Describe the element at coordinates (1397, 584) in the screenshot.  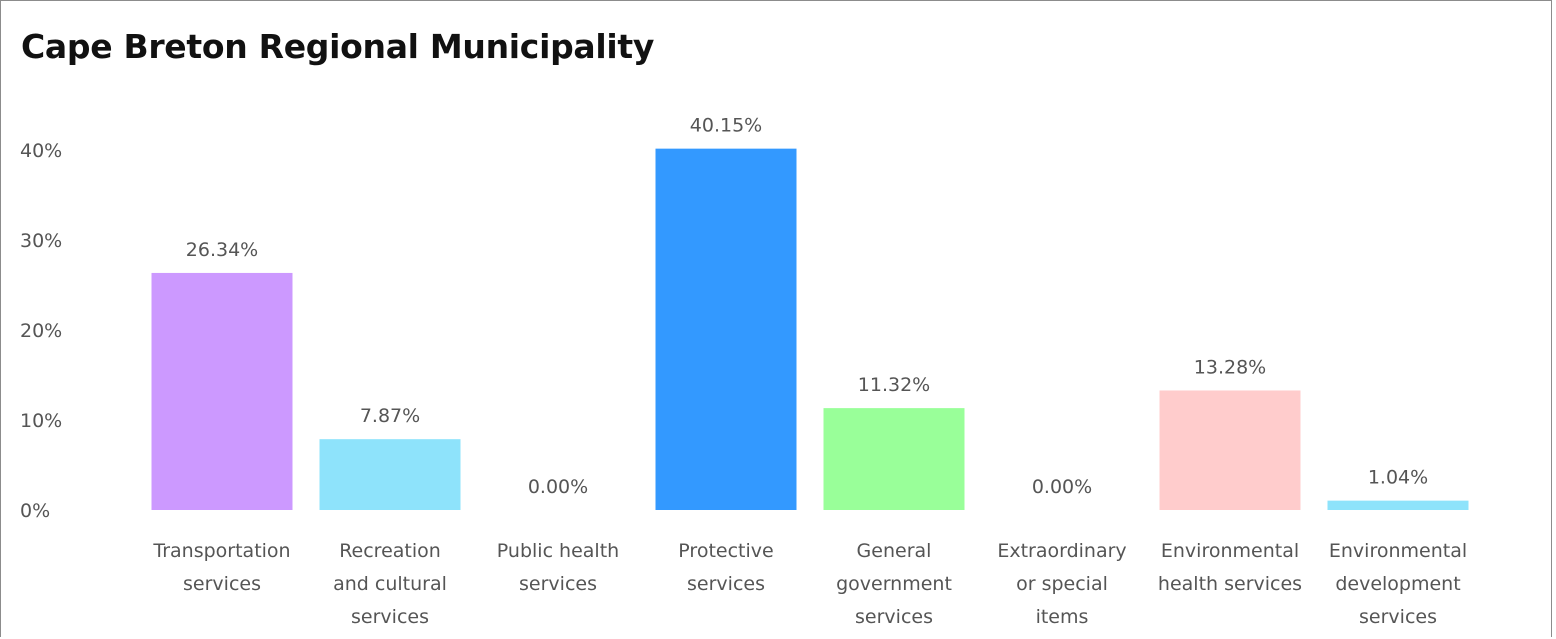
I see `x-tick-label: development` at that location.